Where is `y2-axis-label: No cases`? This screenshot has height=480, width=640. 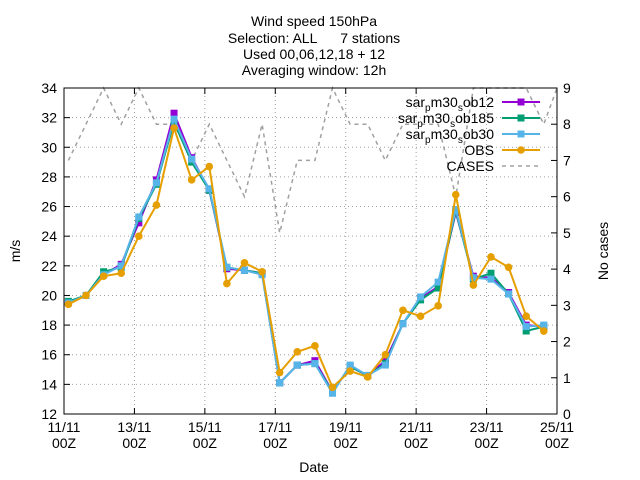 y2-axis-label: No cases is located at coordinates (603, 251).